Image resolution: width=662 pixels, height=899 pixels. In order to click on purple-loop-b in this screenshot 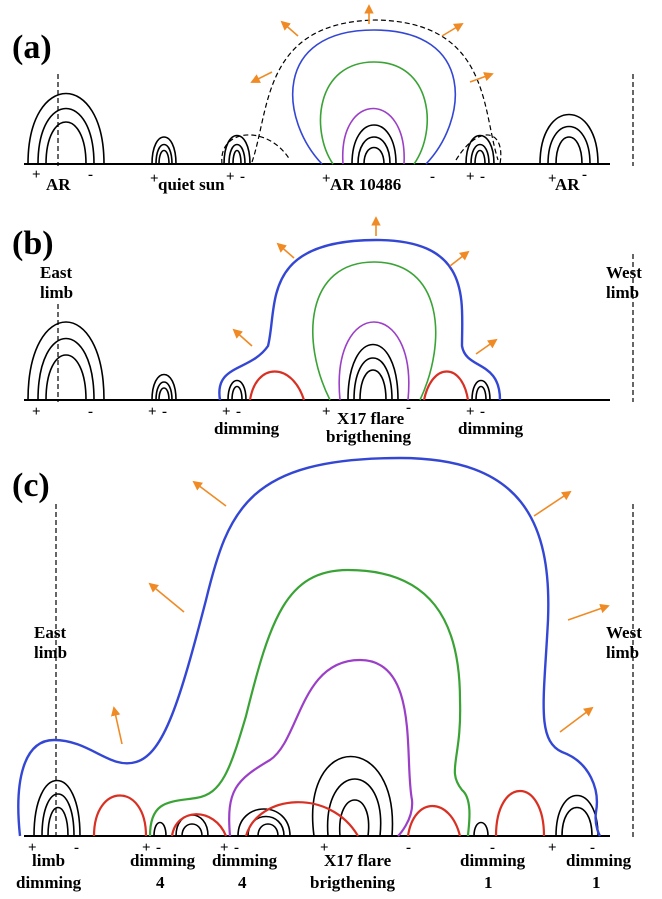, I will do `click(374, 361)`.